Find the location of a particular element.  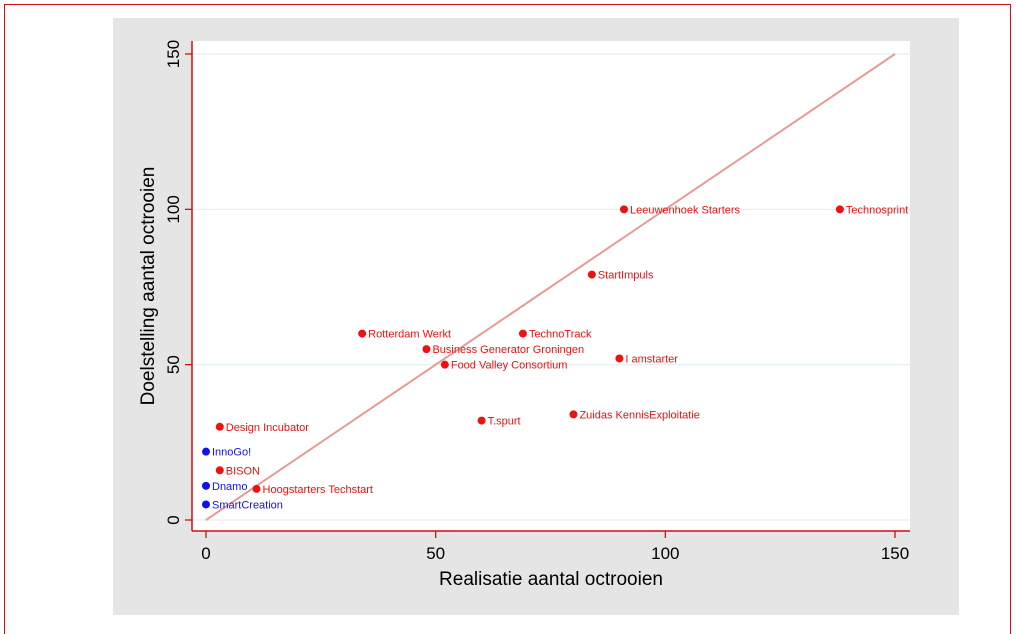

point-label: Food Valley Consortium is located at coordinates (509, 366).